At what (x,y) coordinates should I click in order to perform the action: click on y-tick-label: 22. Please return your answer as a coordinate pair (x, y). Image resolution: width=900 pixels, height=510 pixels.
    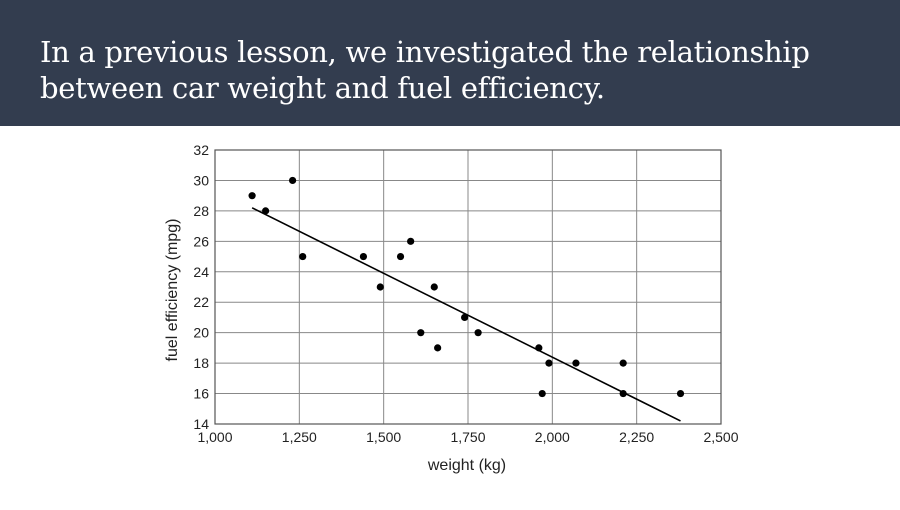
    Looking at the image, I should click on (201, 302).